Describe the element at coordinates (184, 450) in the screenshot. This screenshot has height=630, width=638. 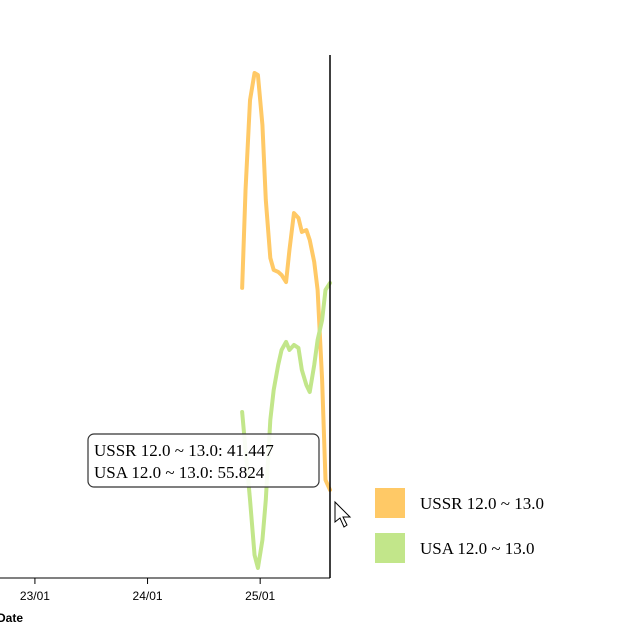
I see `tooltip-line: USSR 12.0 ~ 13.0: 41.447` at that location.